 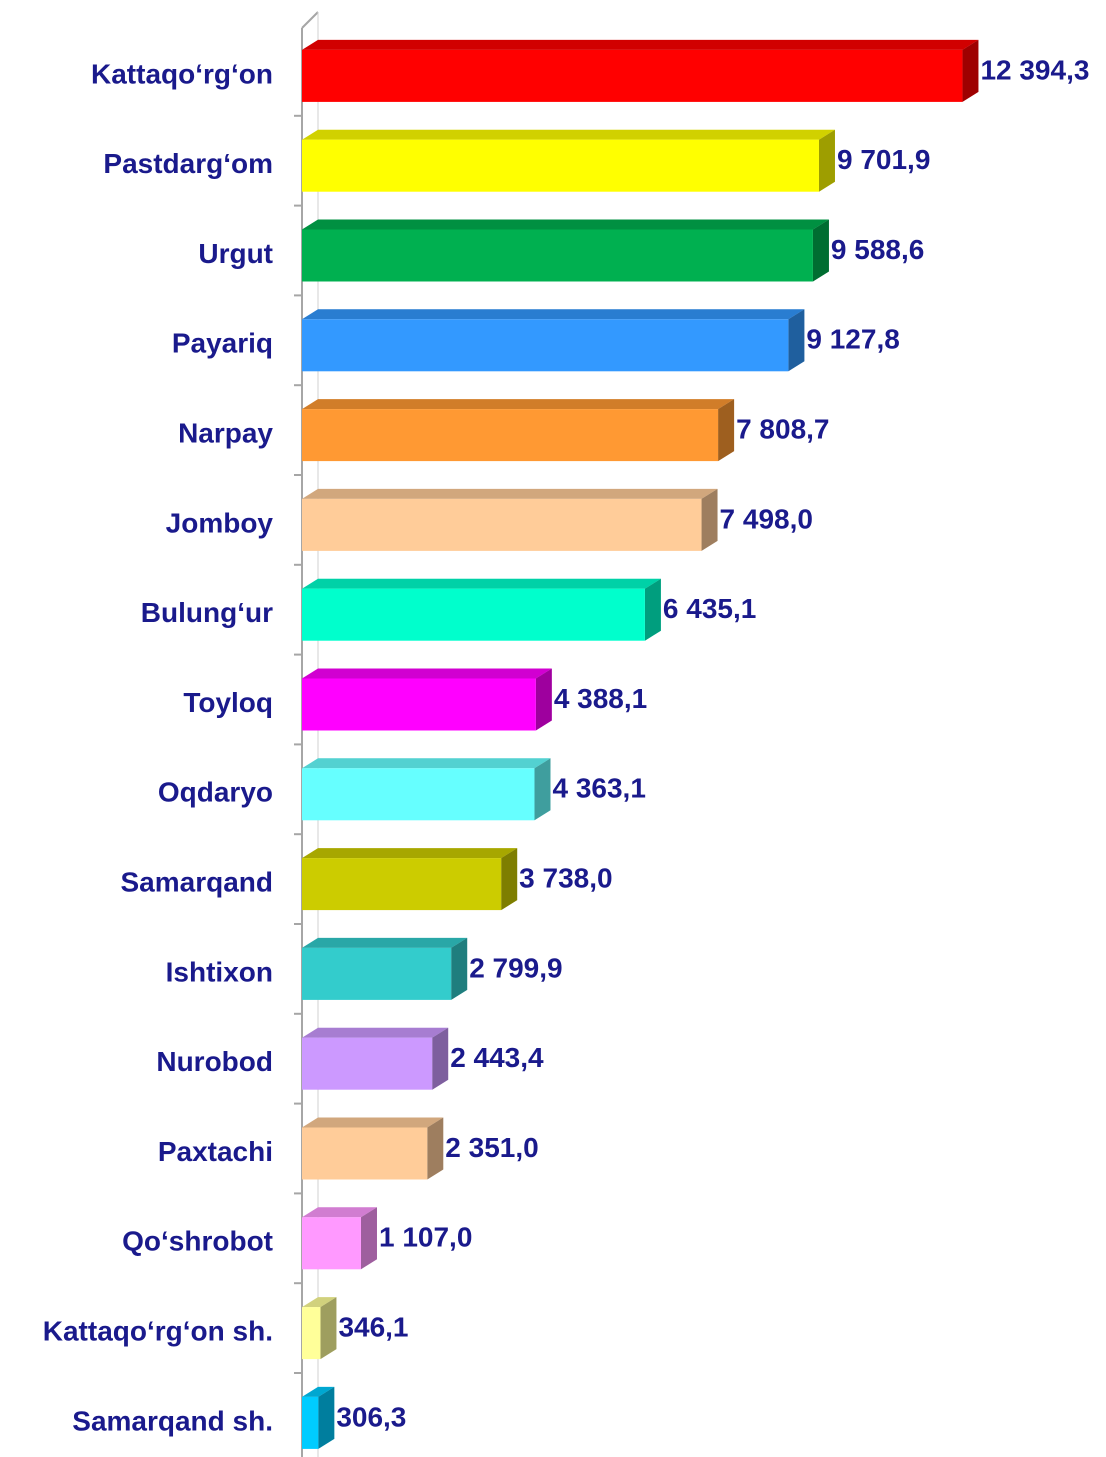 I want to click on value-label: 4 388,1, so click(x=600, y=698).